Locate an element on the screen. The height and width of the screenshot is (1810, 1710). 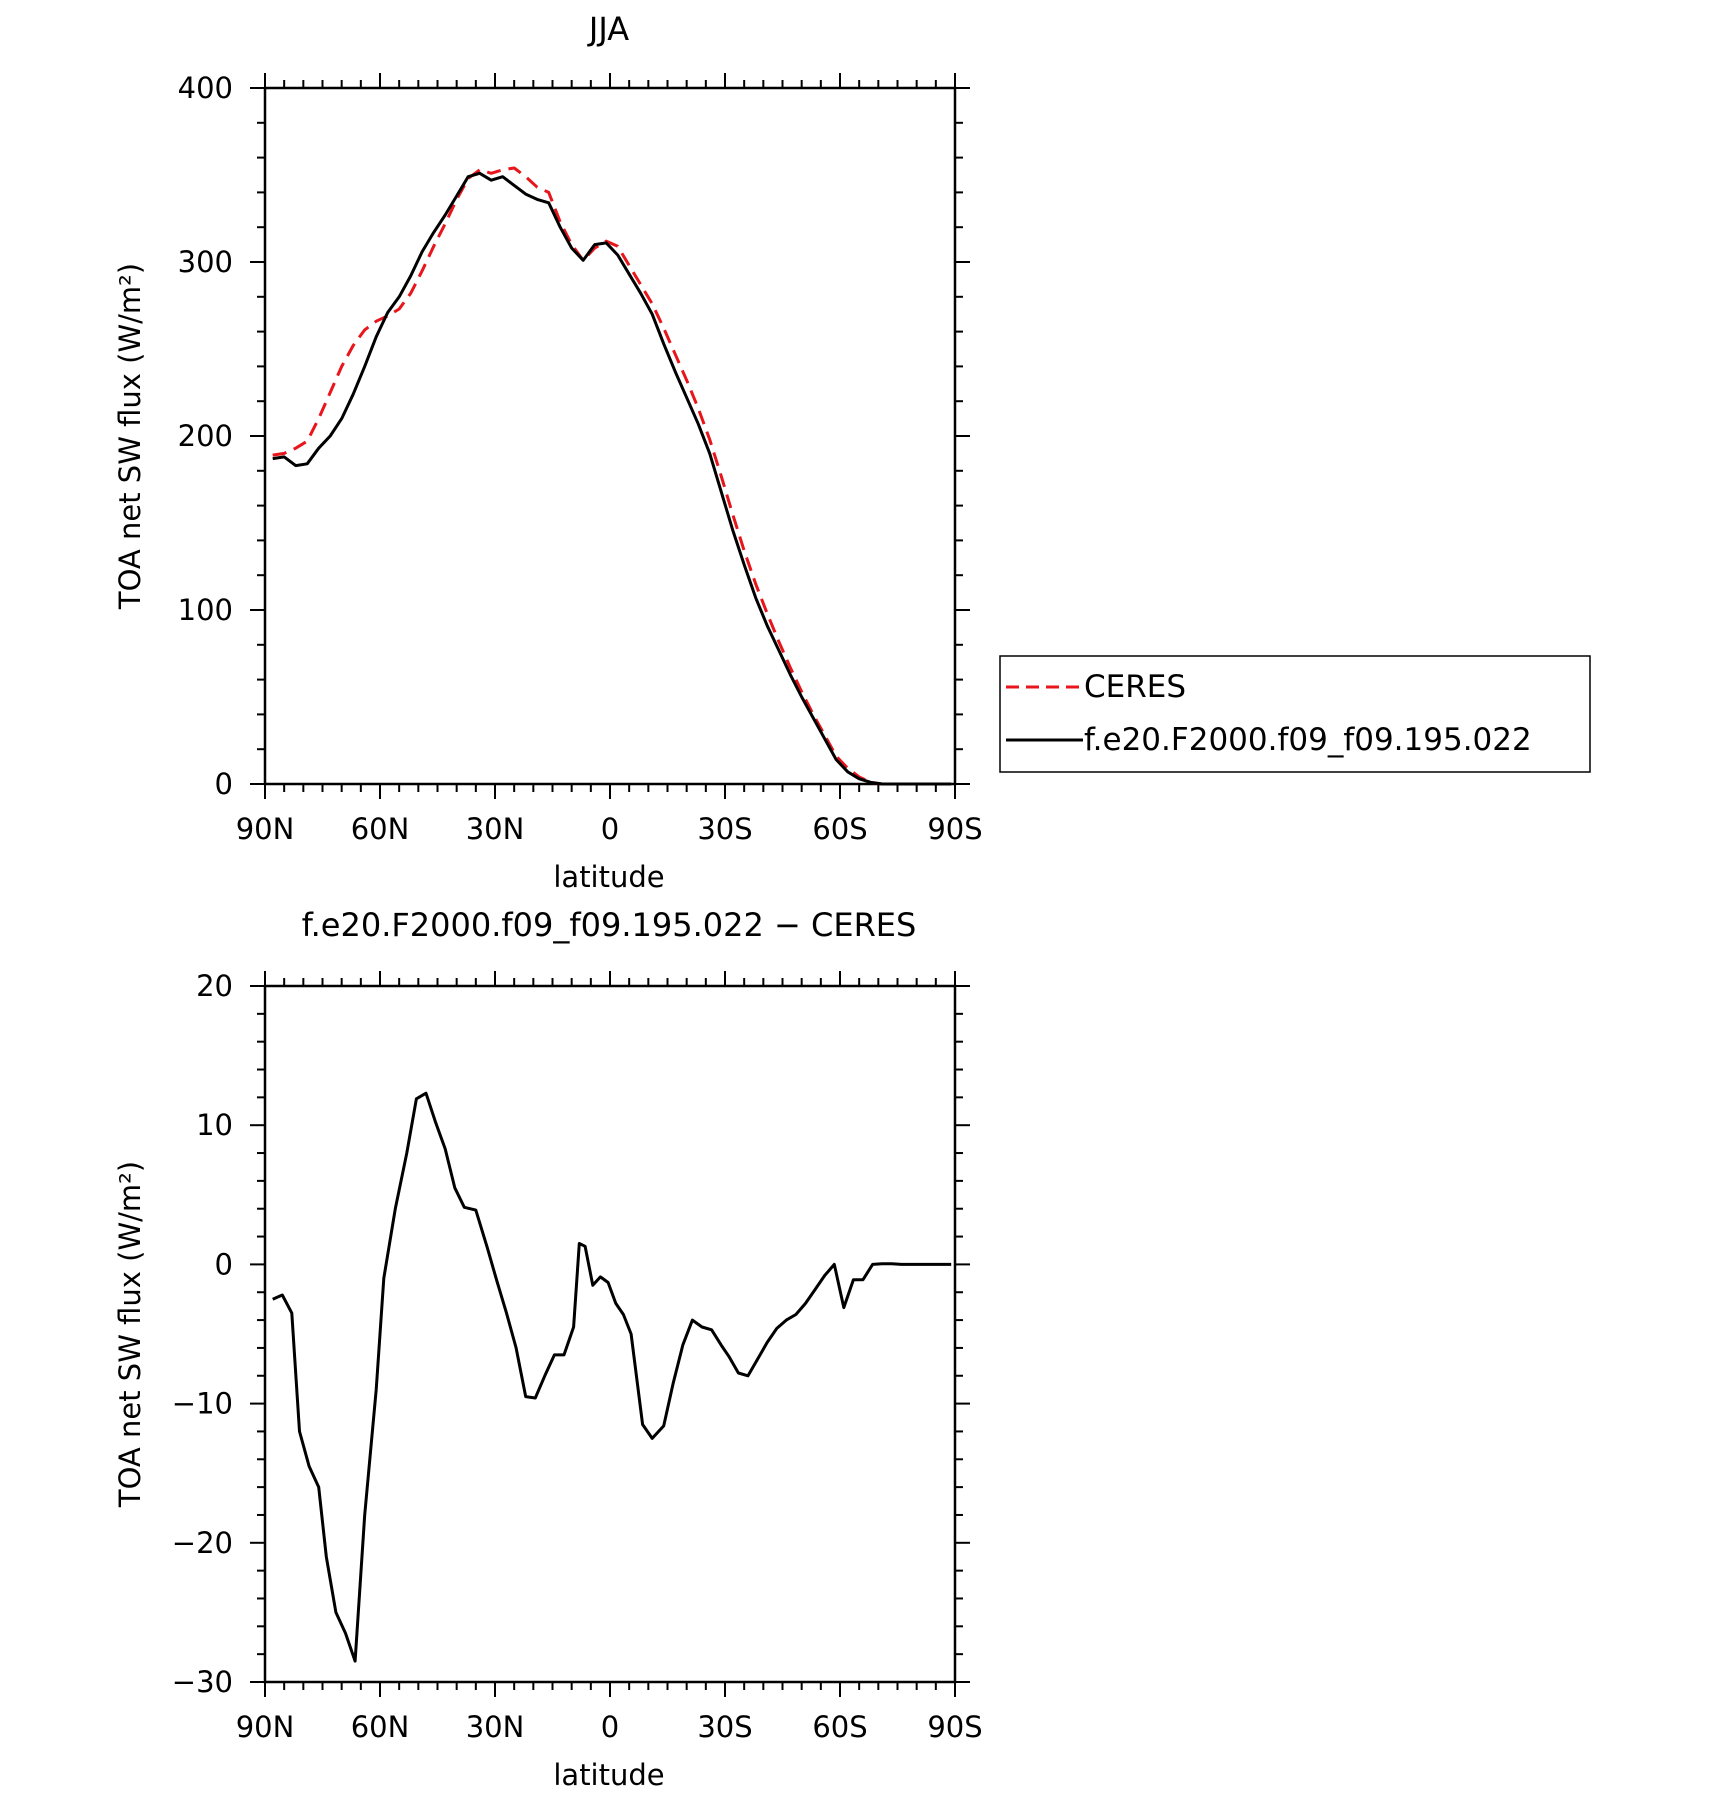
top-y-tick-label: 100 is located at coordinates (205, 610).